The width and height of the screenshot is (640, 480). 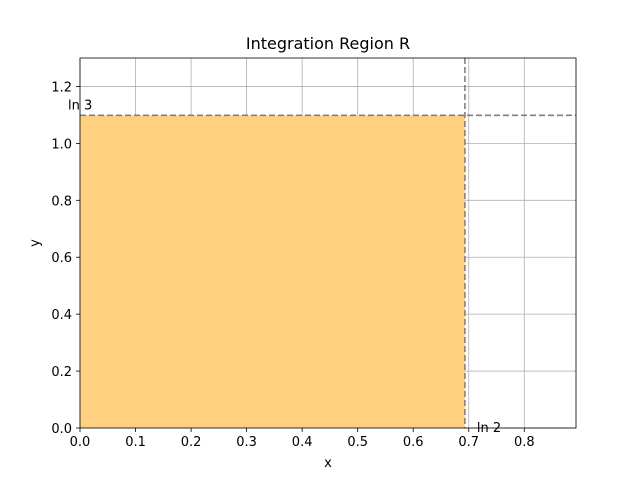 What do you see at coordinates (61, 315) in the screenshot?
I see `y-tick-label: 0.4` at bounding box center [61, 315].